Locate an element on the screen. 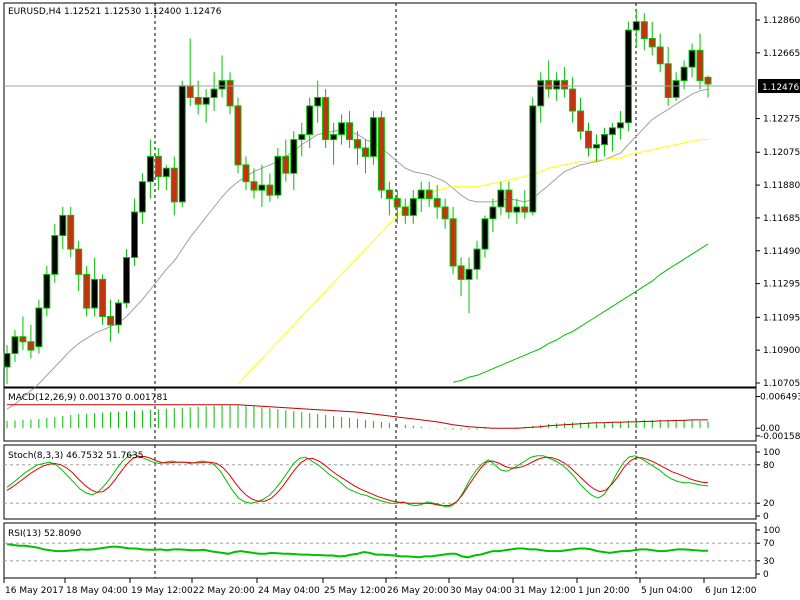 This screenshot has width=800, height=600. price-tick-label: 1.10900 is located at coordinates (781, 351).